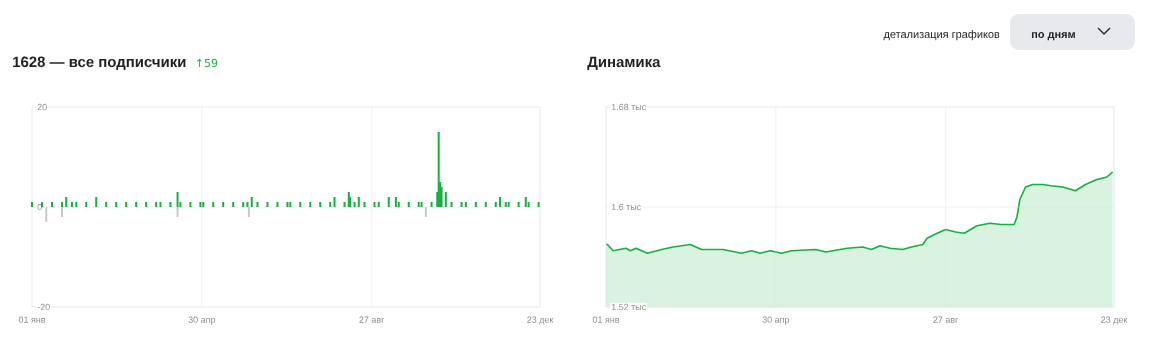  I want to click on y-tick-label: 1.52 тыс, so click(628, 307).